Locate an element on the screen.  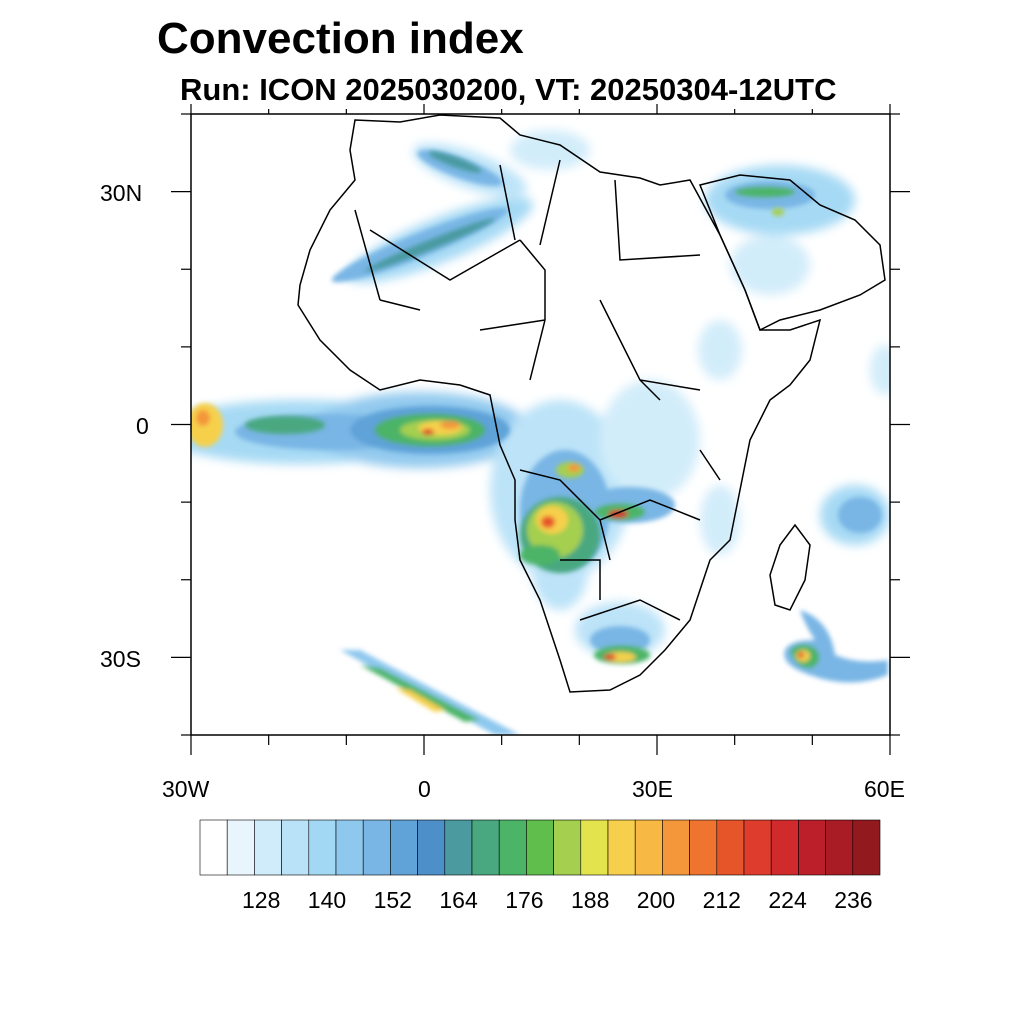
colorbar-tick-label: 224 is located at coordinates (787, 900).